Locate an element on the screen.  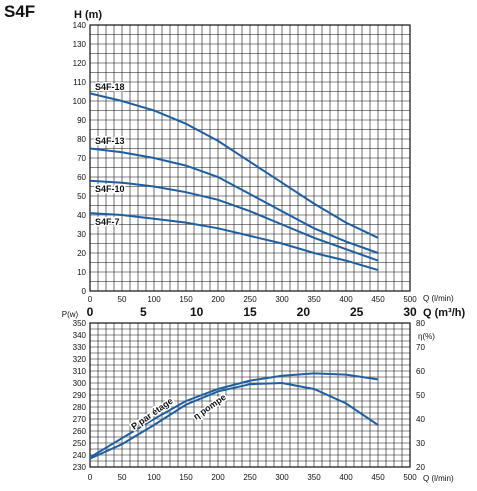
series-label: S4F-13 is located at coordinates (110, 141).